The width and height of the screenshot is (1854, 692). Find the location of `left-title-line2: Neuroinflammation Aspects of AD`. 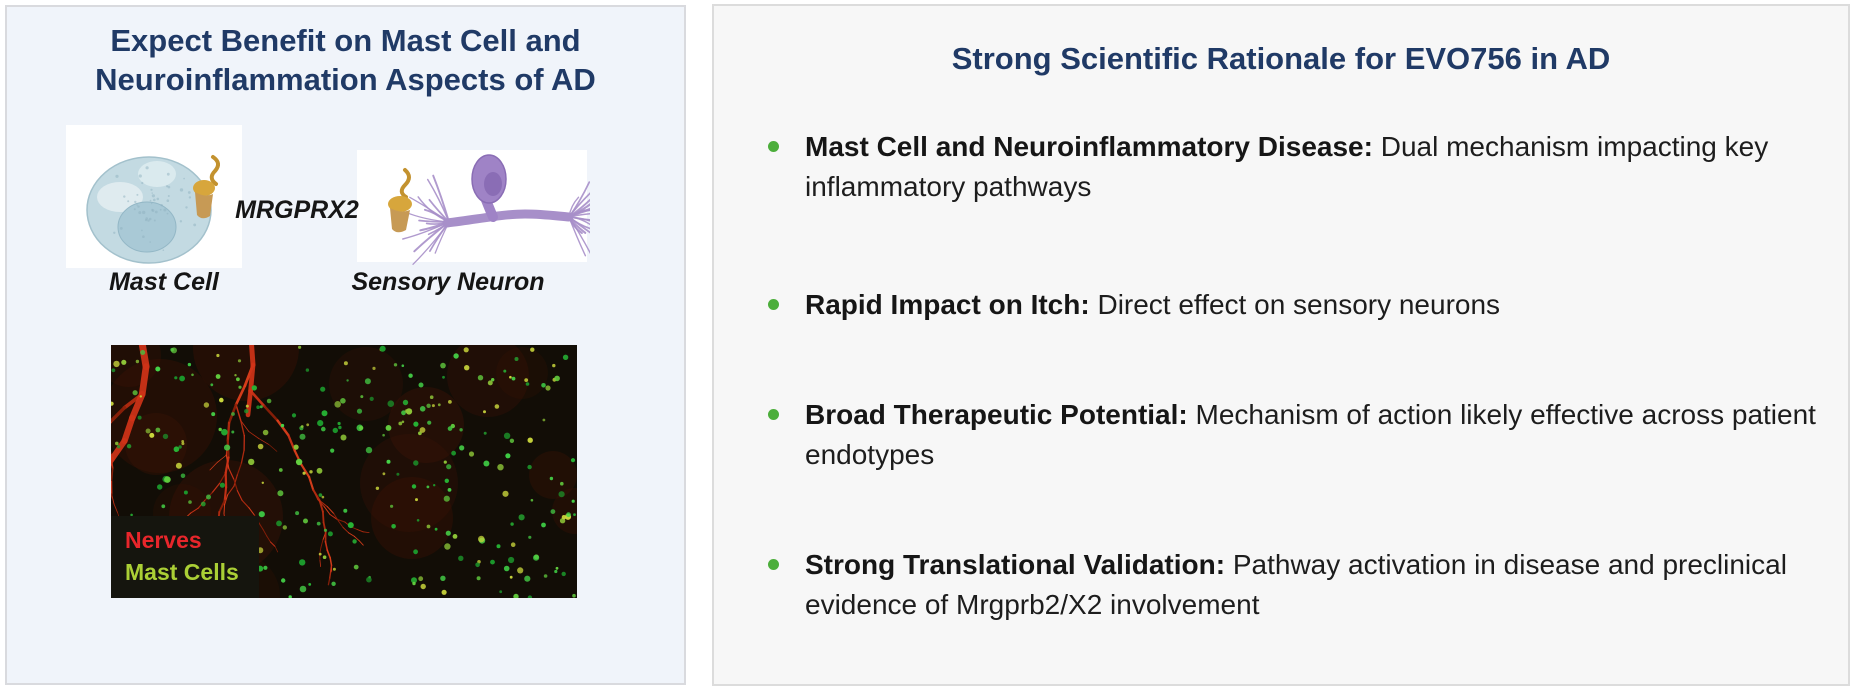

left-title-line2: Neuroinflammation Aspects of AD is located at coordinates (345, 79).